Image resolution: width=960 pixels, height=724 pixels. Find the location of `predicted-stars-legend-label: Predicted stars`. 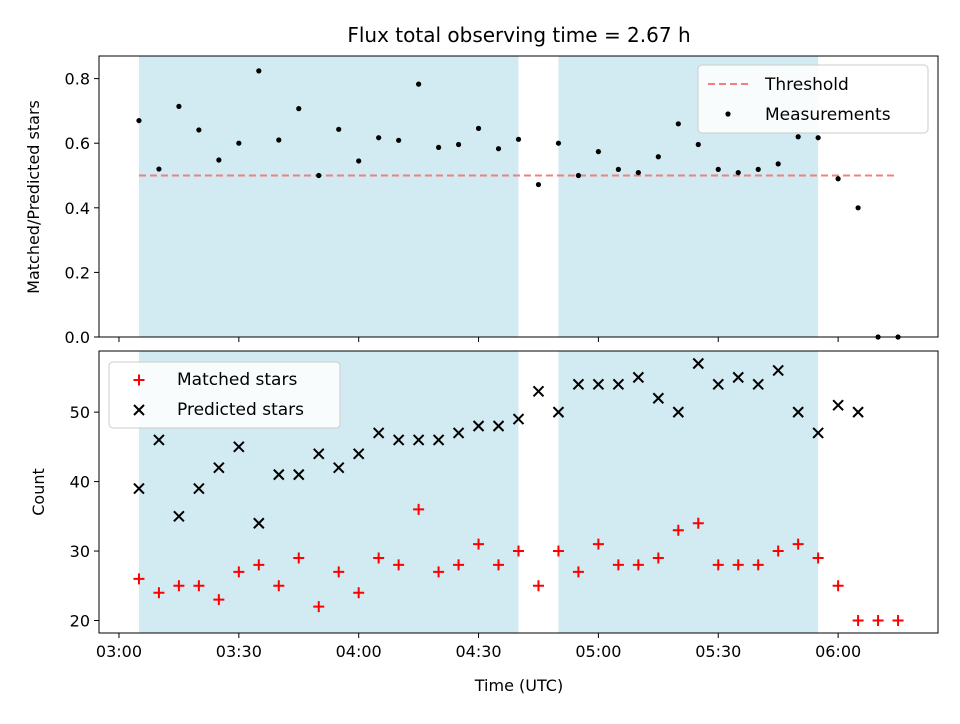

predicted-stars-legend-label: Predicted stars is located at coordinates (240, 410).